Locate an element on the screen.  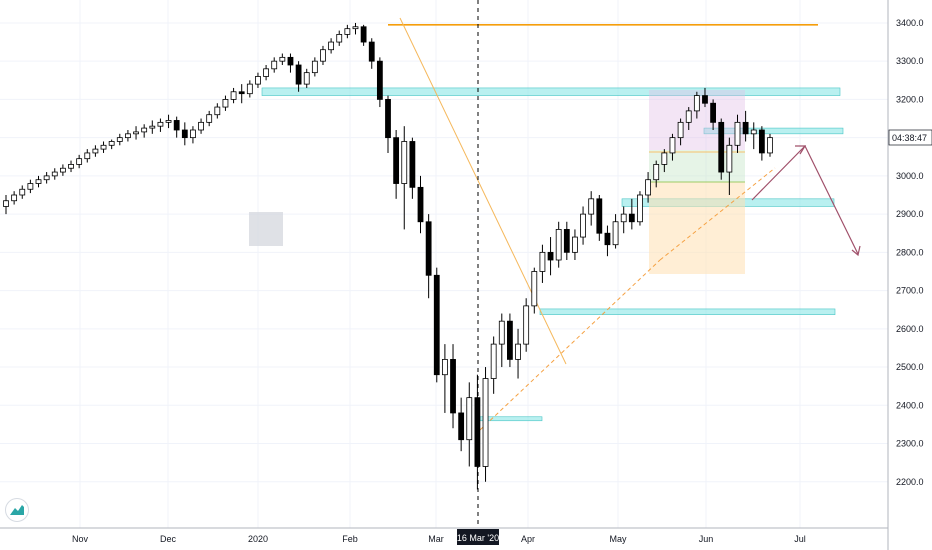
price-tick-label: 2800.0 is located at coordinates (910, 252).